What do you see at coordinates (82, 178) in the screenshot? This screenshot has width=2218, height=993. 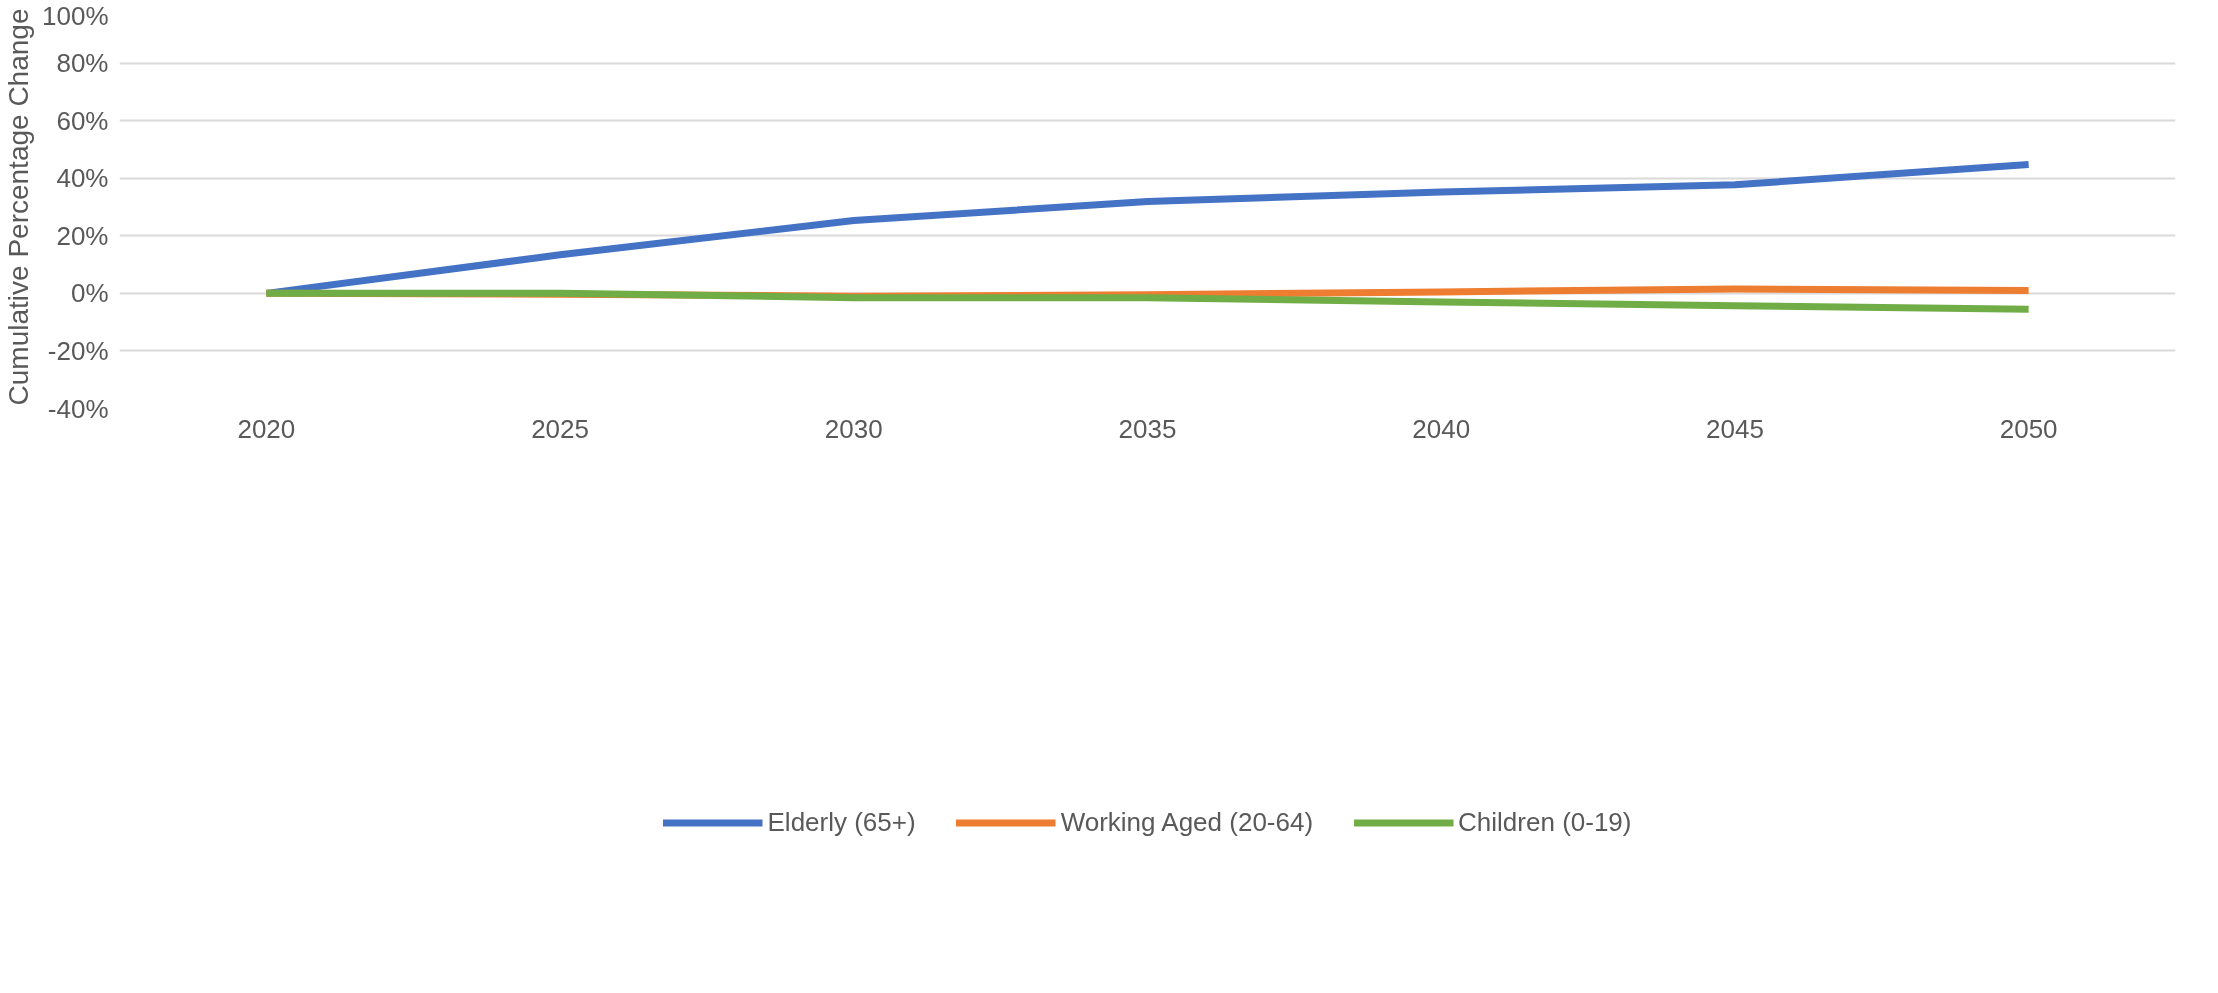 I see `y-tick-label: 40%` at bounding box center [82, 178].